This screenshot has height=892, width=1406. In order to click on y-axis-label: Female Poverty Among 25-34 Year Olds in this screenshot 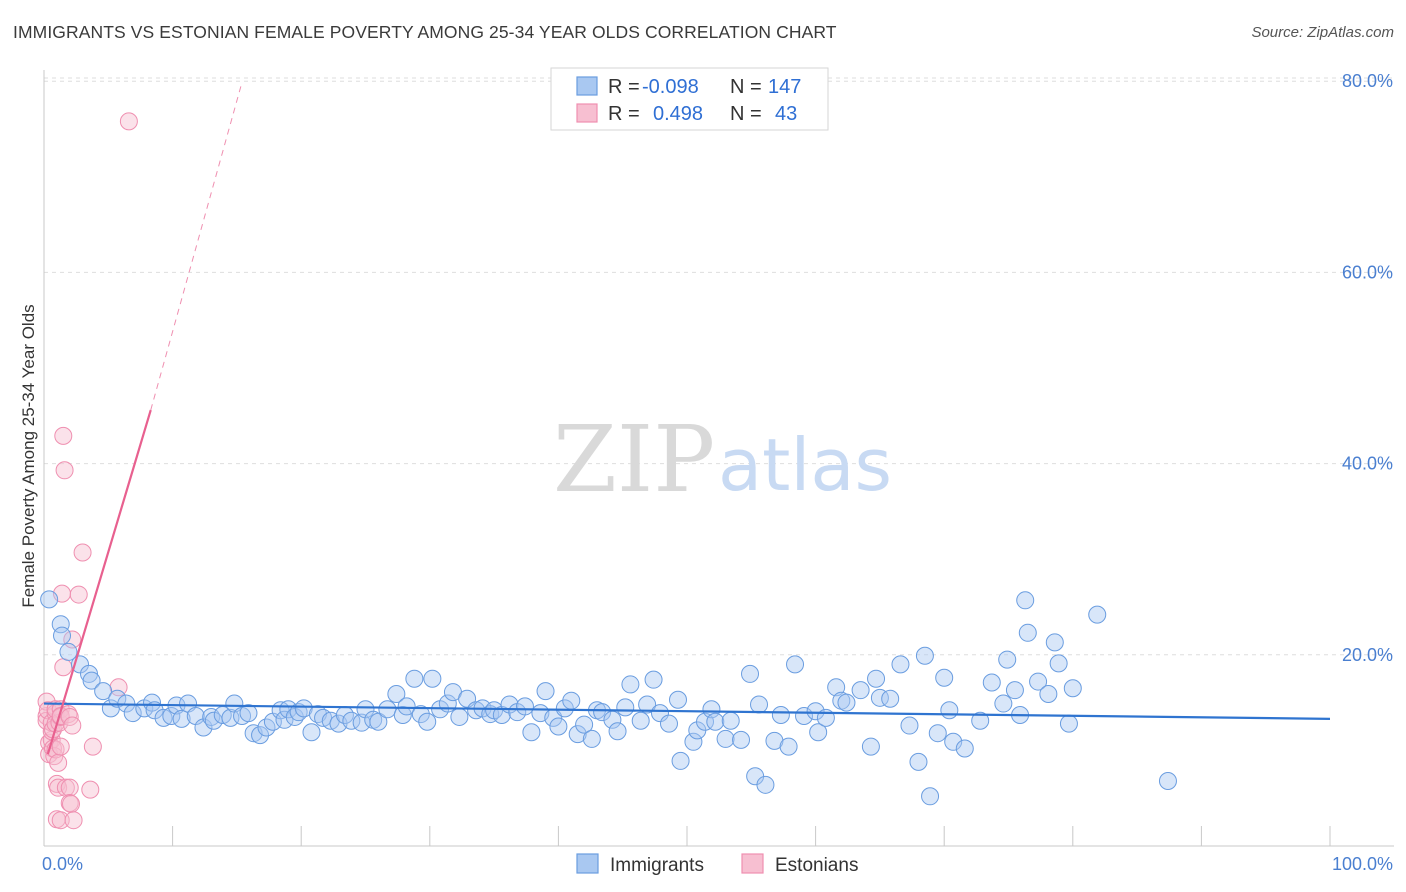, I will do `click(28, 455)`.